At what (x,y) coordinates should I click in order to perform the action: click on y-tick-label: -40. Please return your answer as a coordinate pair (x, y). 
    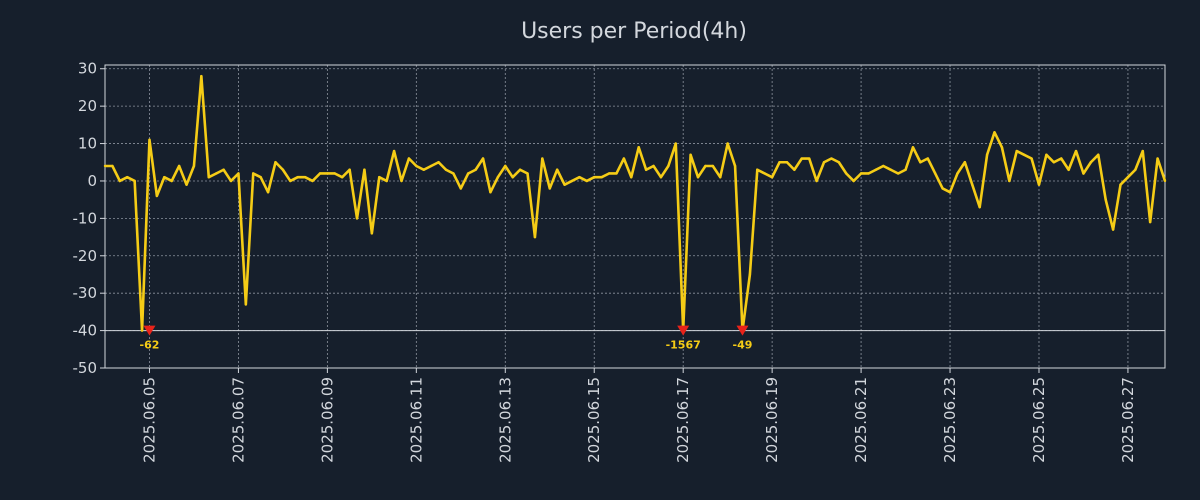
    Looking at the image, I should click on (85, 331).